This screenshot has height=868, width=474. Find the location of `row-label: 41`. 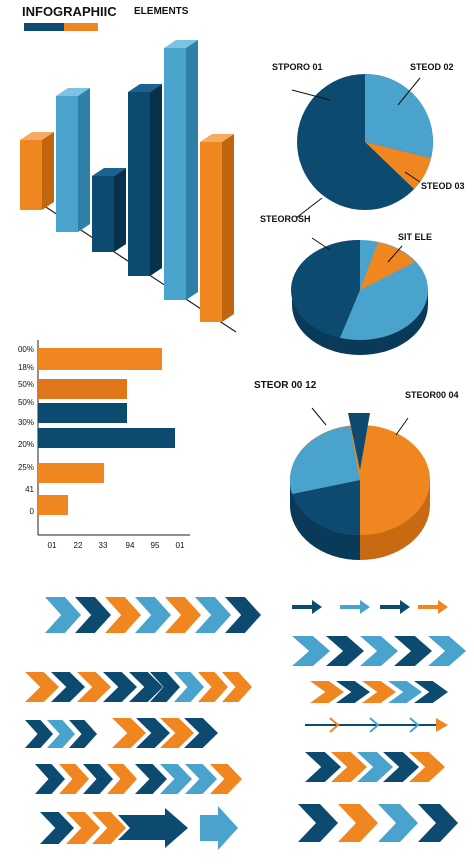

row-label: 41 is located at coordinates (29, 489).